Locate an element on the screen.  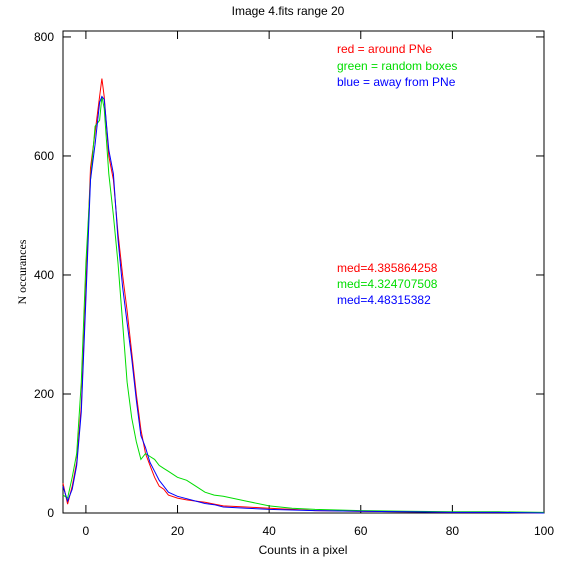
median-green: med=4.324707508 is located at coordinates (387, 284).